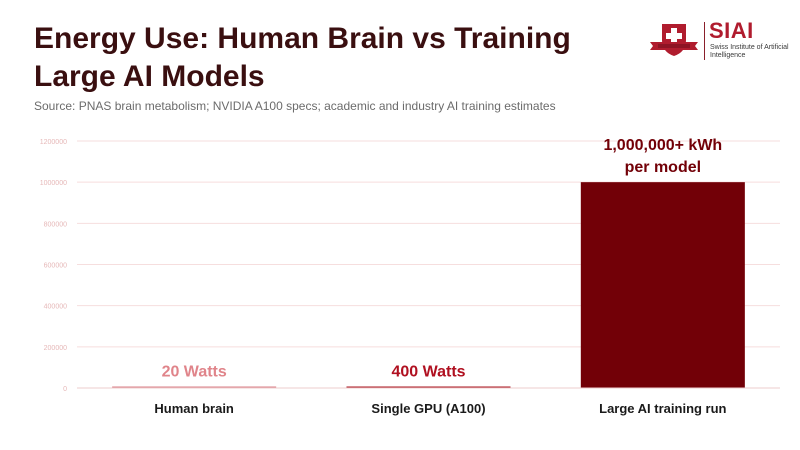  What do you see at coordinates (53, 183) in the screenshot?
I see `y-tick-label: 1000000` at bounding box center [53, 183].